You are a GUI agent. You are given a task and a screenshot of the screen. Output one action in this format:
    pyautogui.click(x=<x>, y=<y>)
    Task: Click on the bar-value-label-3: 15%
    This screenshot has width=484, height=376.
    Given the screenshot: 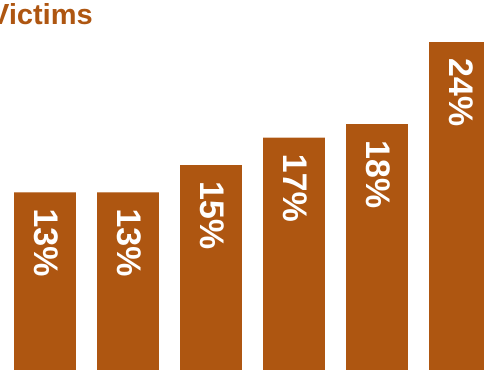 What is the action you would take?
    pyautogui.click(x=211, y=215)
    